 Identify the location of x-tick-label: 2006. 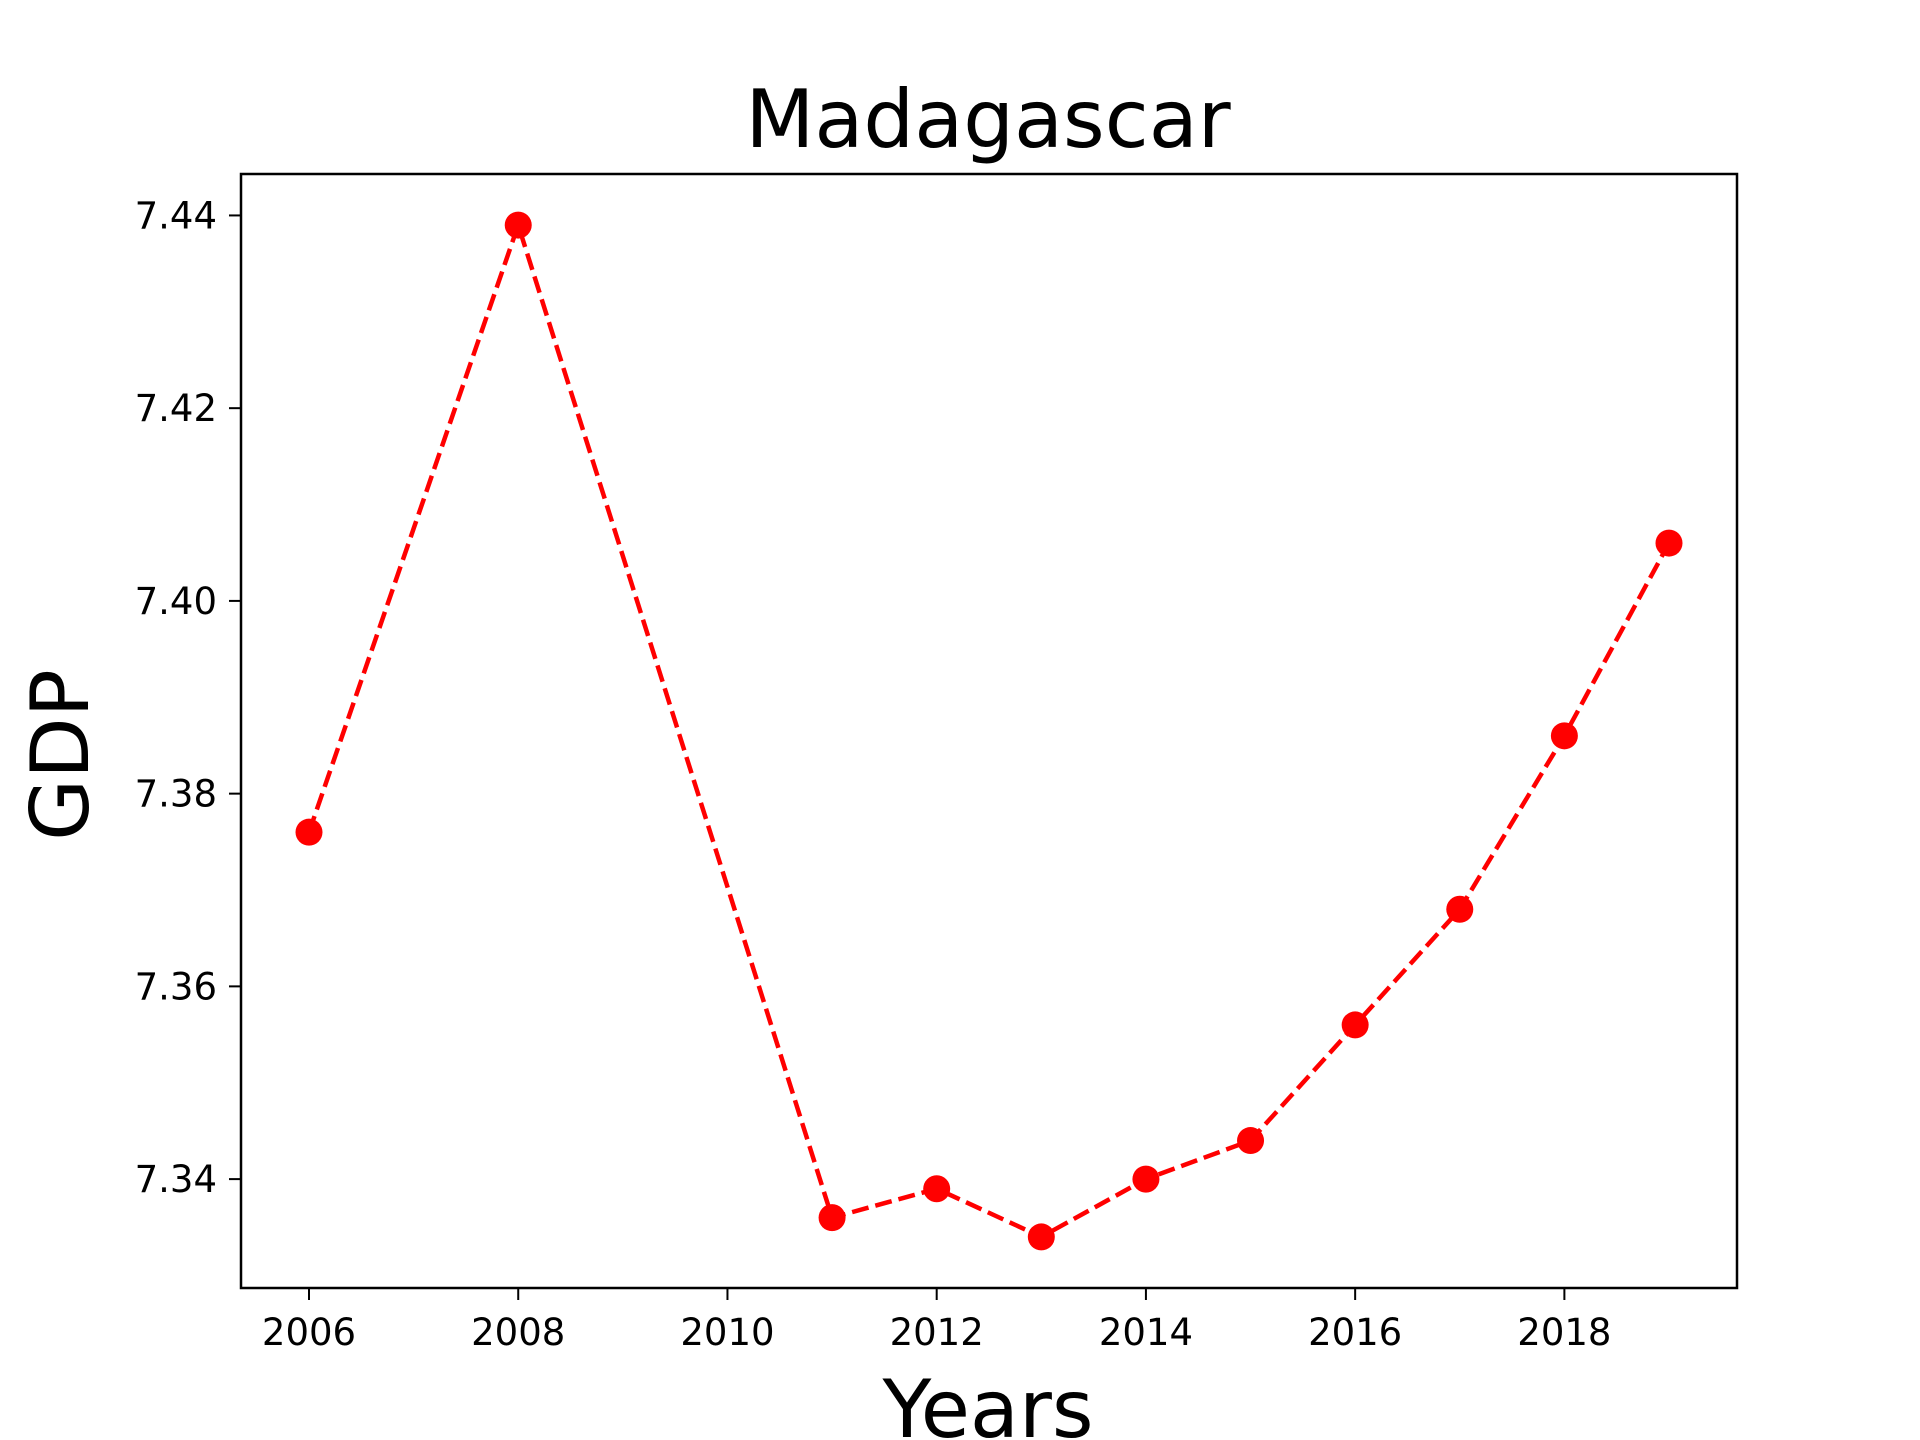
(309, 1332).